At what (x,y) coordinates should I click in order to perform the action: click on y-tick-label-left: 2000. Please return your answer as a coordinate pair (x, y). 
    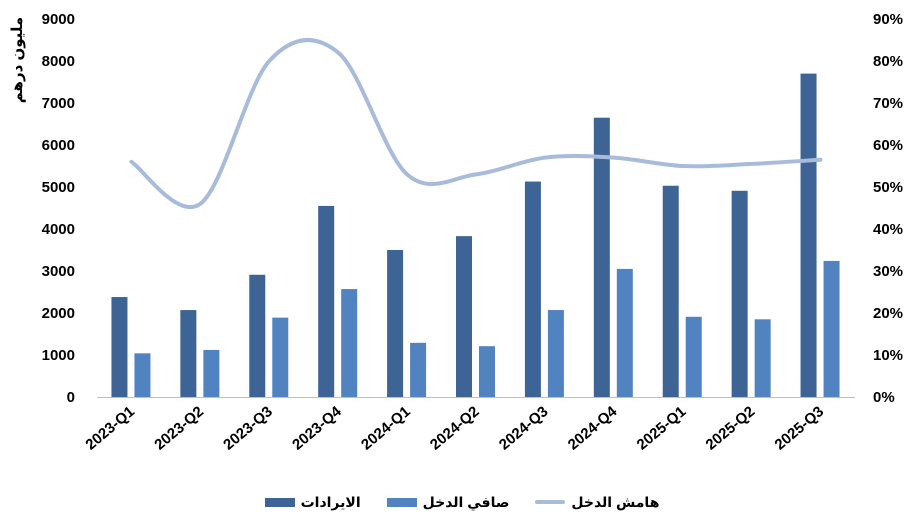
    Looking at the image, I should click on (58, 313).